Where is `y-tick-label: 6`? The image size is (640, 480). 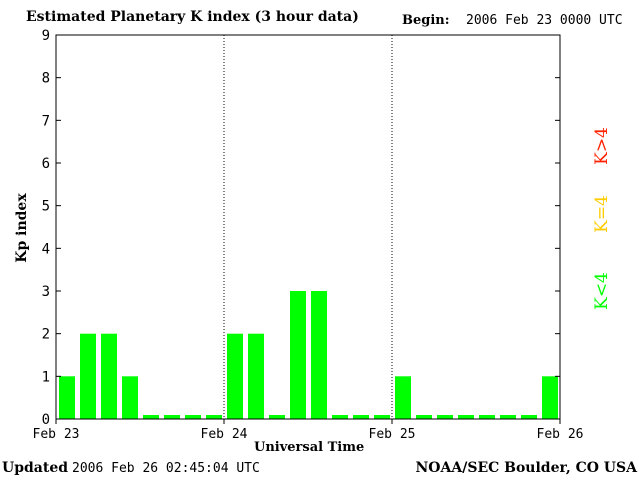
y-tick-label: 6 is located at coordinates (46, 164).